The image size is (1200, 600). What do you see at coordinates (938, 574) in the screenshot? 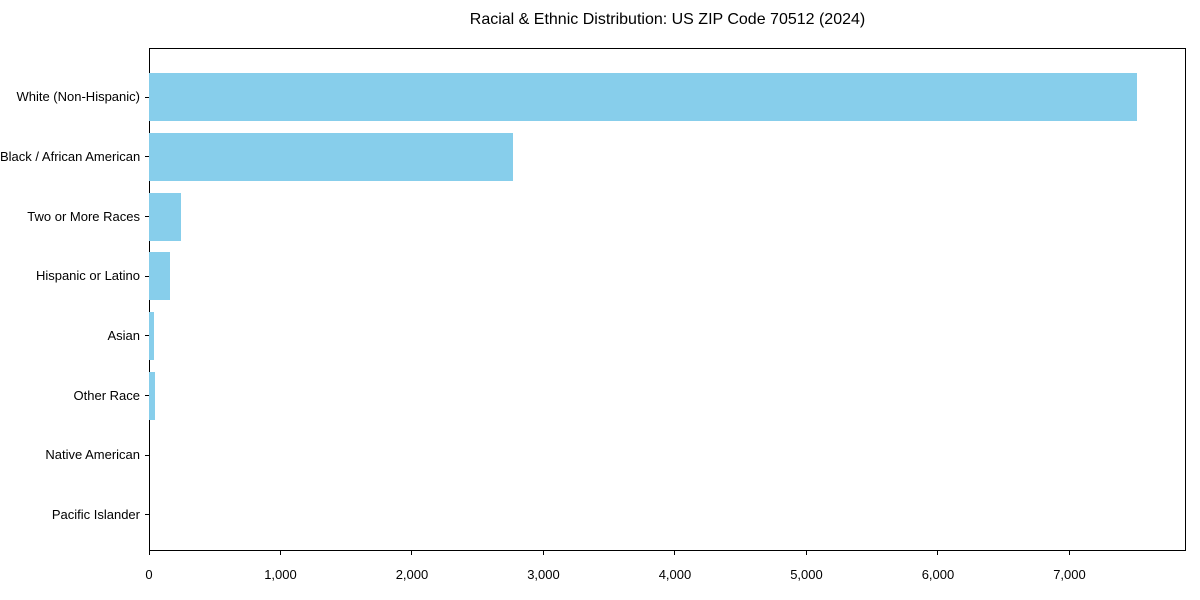
I see `x-tick-label: 6,000` at bounding box center [938, 574].